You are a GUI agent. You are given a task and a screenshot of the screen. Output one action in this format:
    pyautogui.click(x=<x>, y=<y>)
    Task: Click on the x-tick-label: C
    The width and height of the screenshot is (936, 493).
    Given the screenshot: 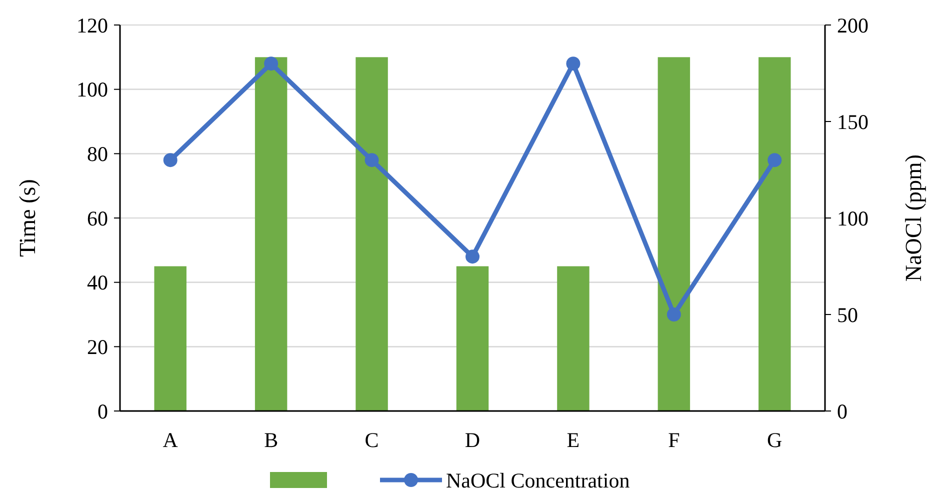 What is the action you would take?
    pyautogui.click(x=371, y=440)
    